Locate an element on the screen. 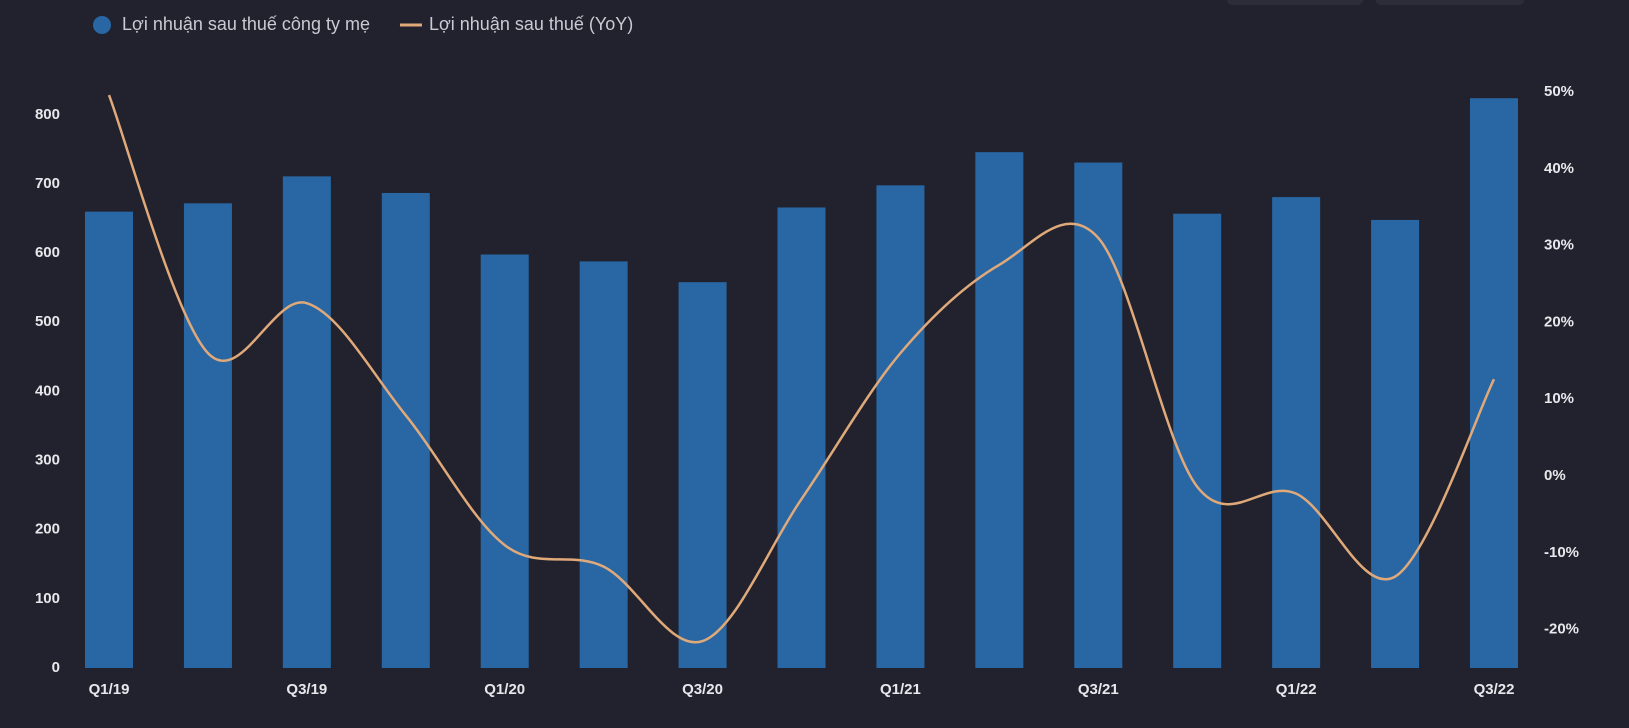 The height and width of the screenshot is (728, 1629). y2-tick-label: 20% is located at coordinates (1559, 321).